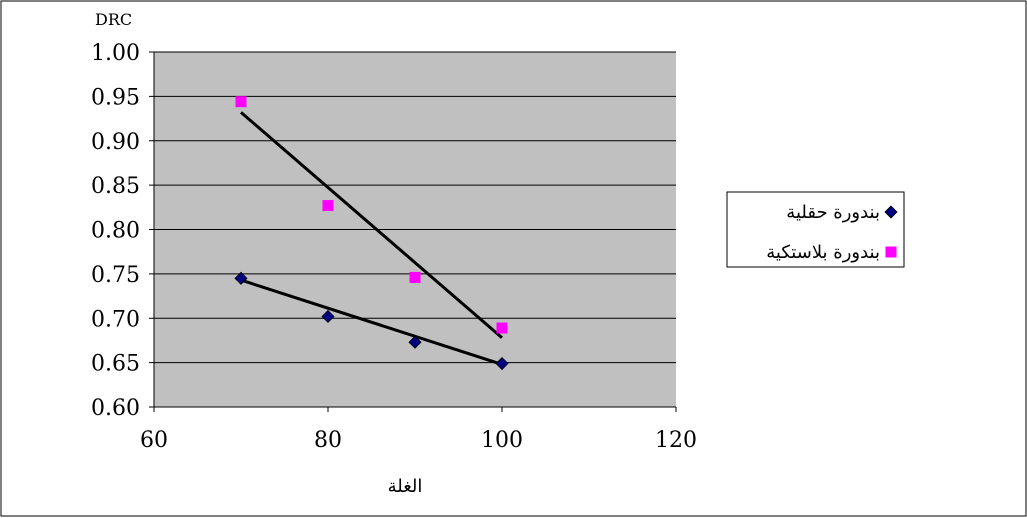 The image size is (1027, 518). I want to click on x-tick-labels: 60 80 100 120, so click(418, 440).